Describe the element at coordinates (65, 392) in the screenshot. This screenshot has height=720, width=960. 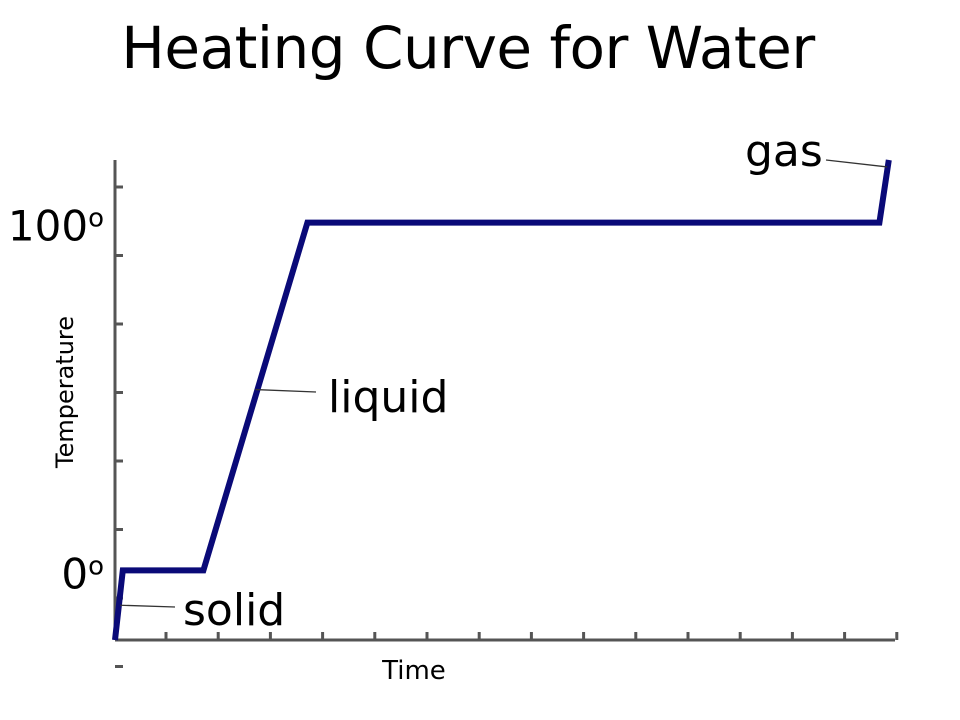
I see `y-axis-label: Temperature` at that location.